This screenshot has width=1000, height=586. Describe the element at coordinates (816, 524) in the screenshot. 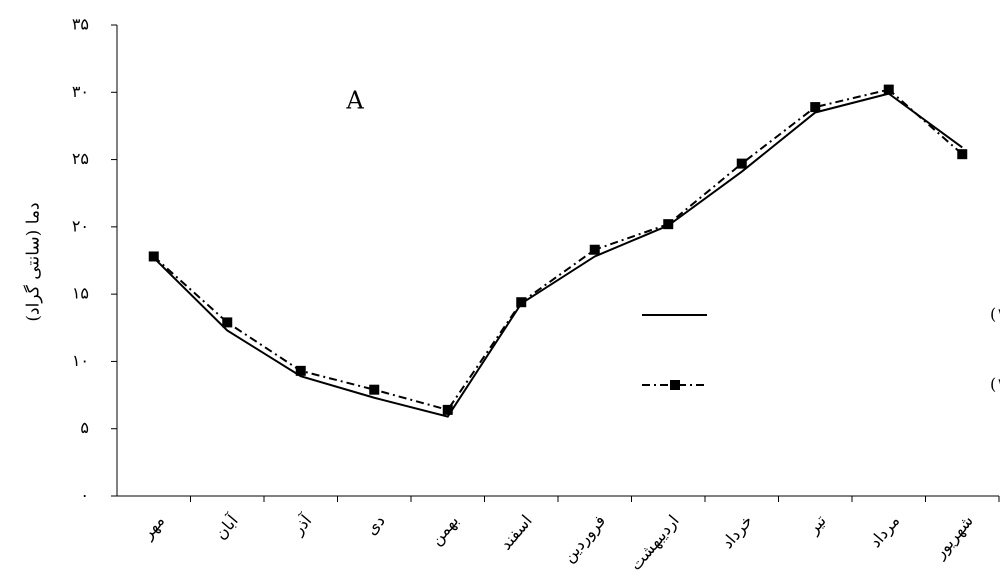

I see `x-tick-label: تیر` at that location.